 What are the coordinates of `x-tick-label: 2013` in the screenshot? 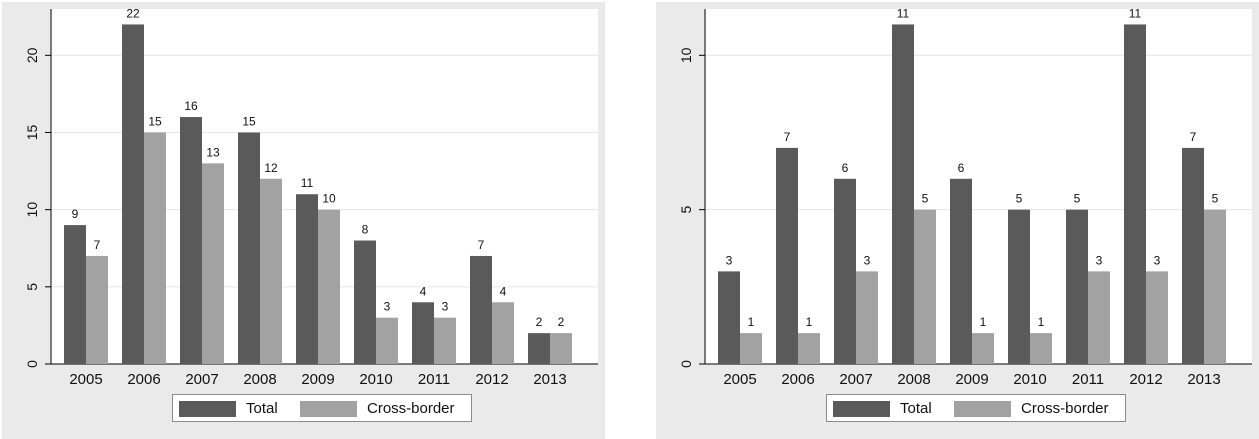 It's located at (549, 379).